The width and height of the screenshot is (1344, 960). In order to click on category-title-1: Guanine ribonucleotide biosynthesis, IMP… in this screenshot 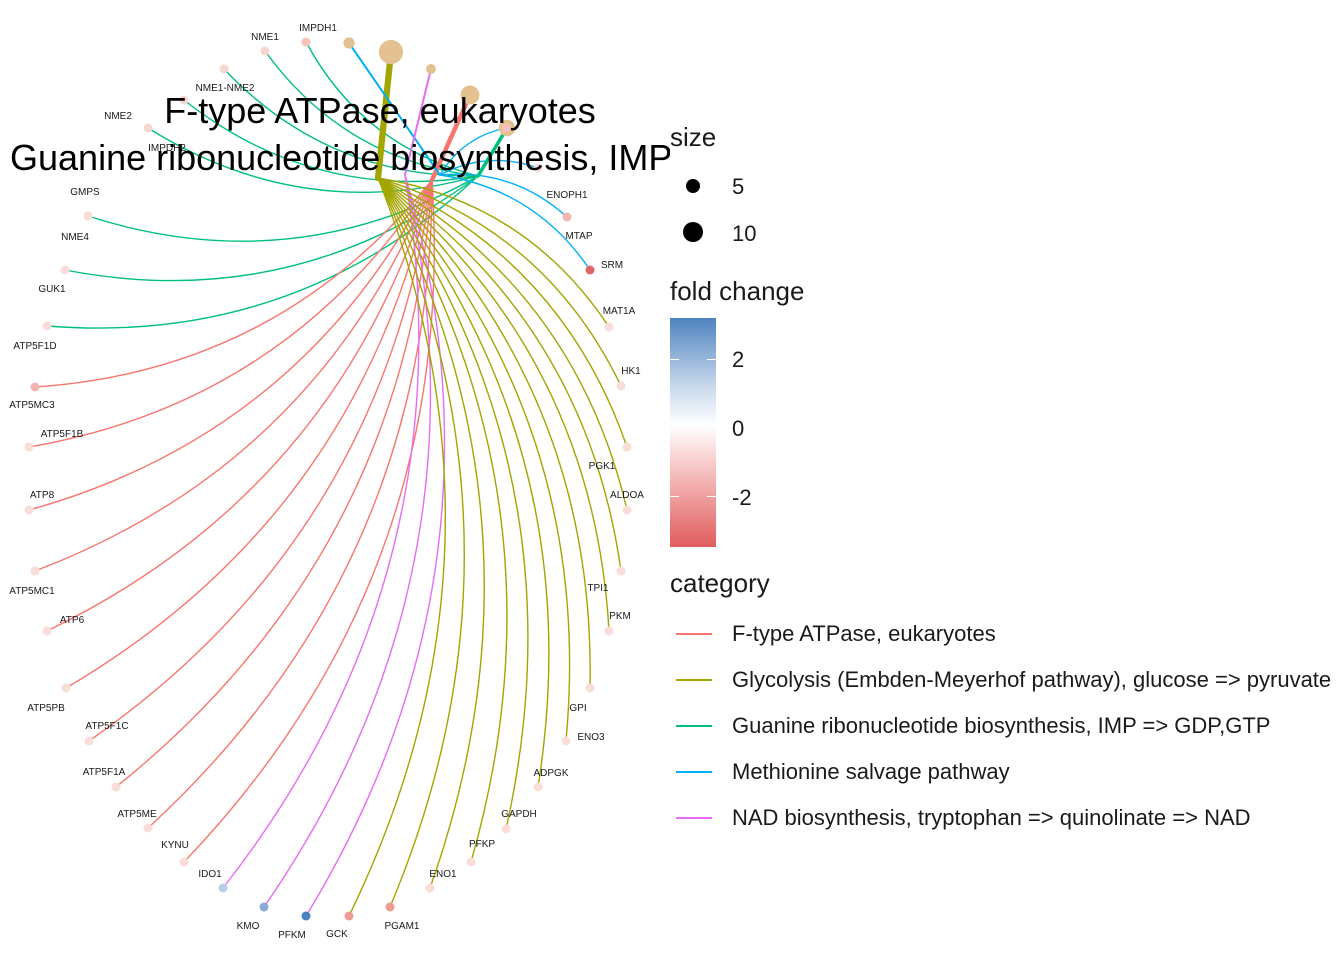, I will do `click(340, 157)`.